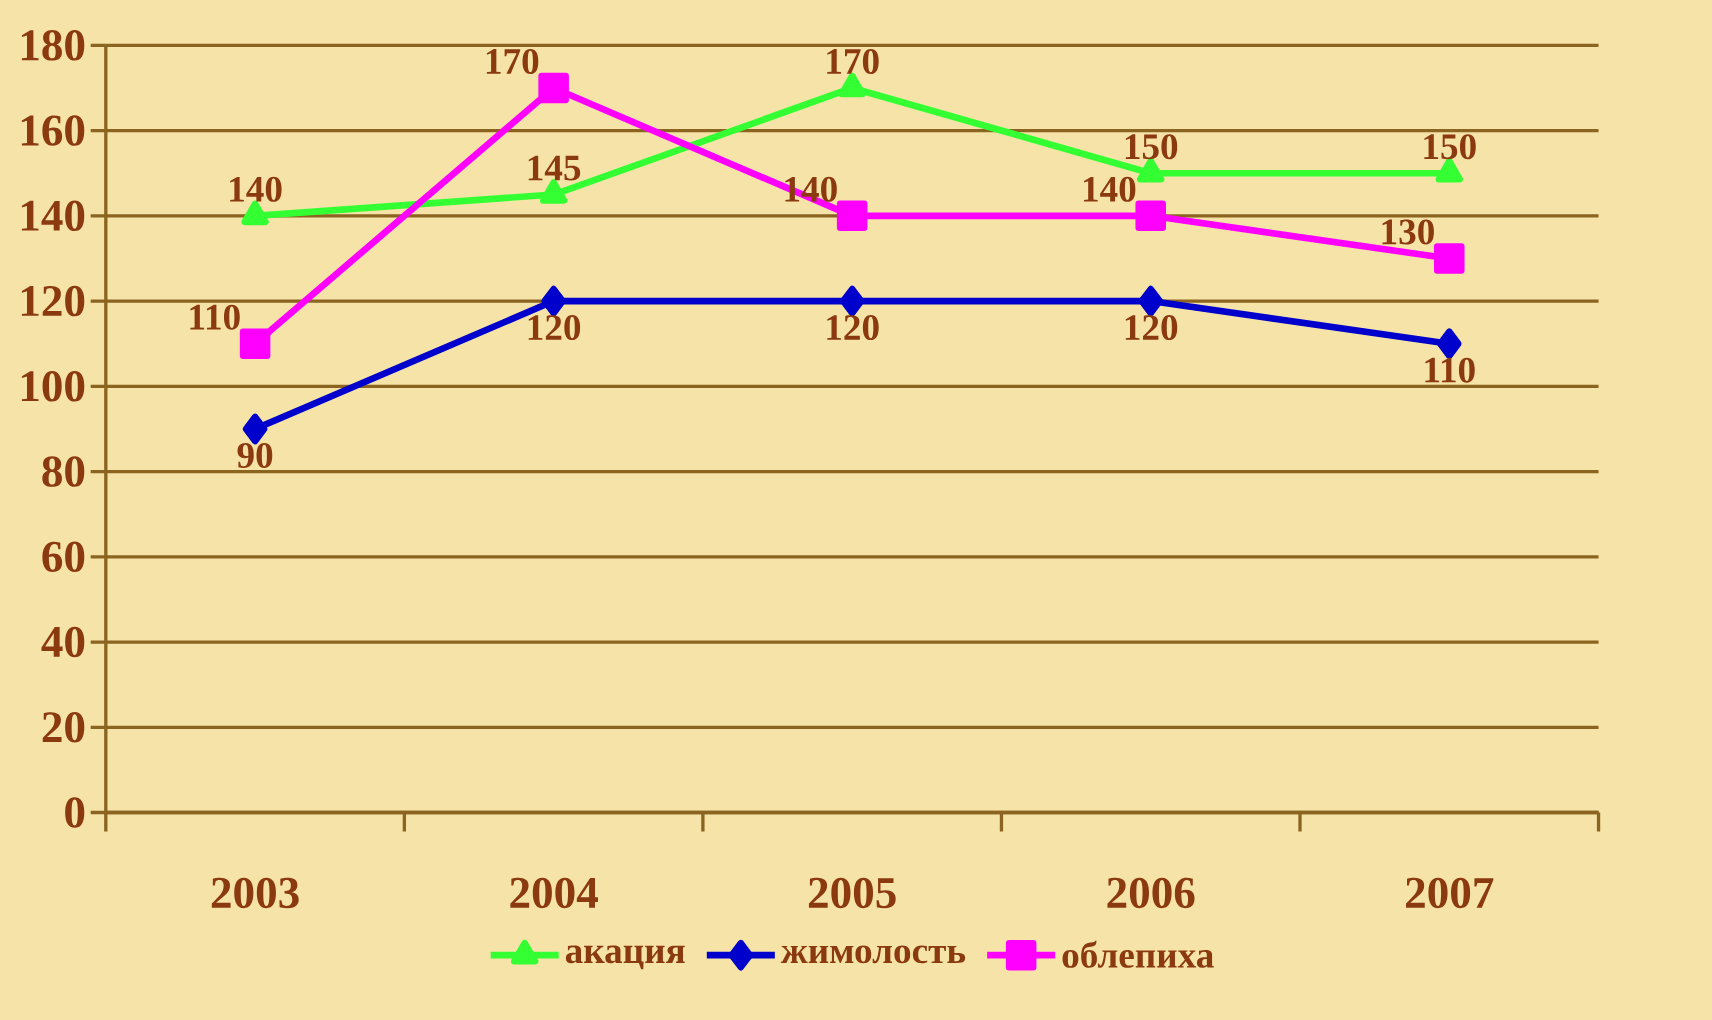  Describe the element at coordinates (63, 556) in the screenshot. I see `y-tick-label: 60` at that location.